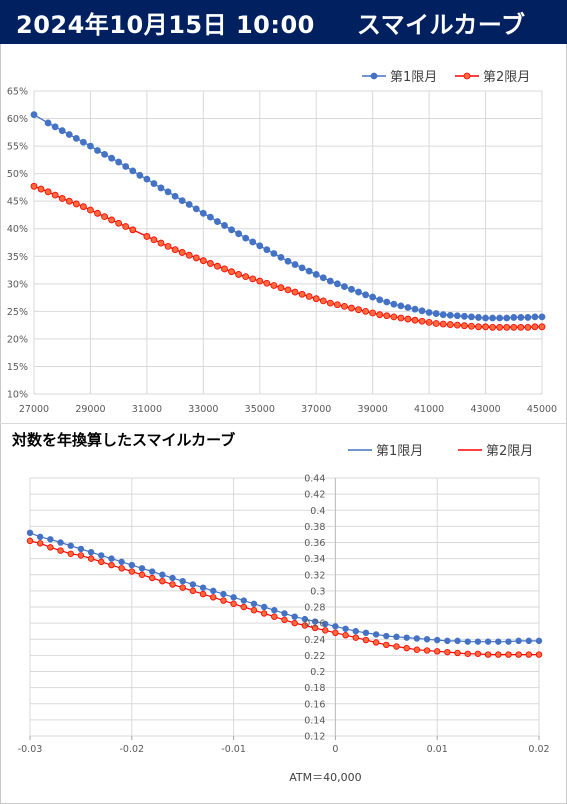 Image resolution: width=567 pixels, height=804 pixels. What do you see at coordinates (314, 688) in the screenshot?
I see `y-tick-label: 0.18` at bounding box center [314, 688].